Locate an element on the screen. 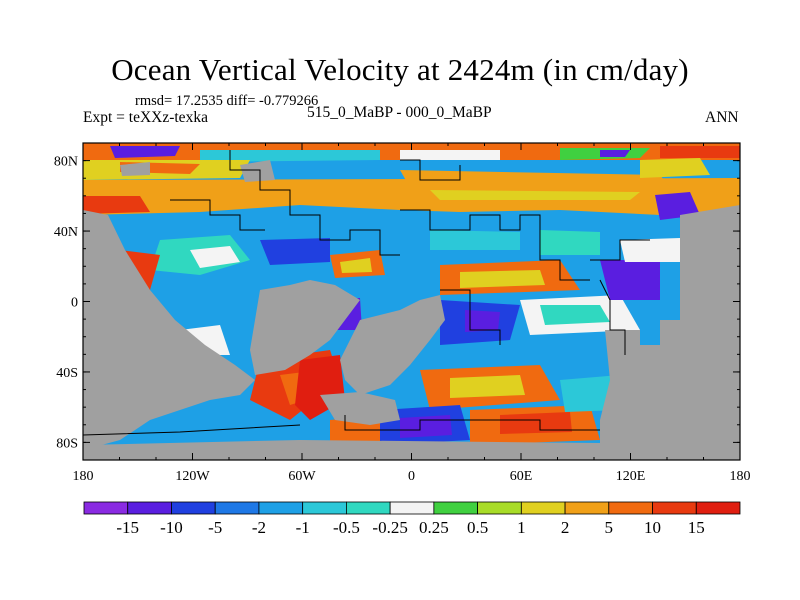 Image resolution: width=800 pixels, height=600 pixels. colorbar-label: -1 is located at coordinates (303, 527).